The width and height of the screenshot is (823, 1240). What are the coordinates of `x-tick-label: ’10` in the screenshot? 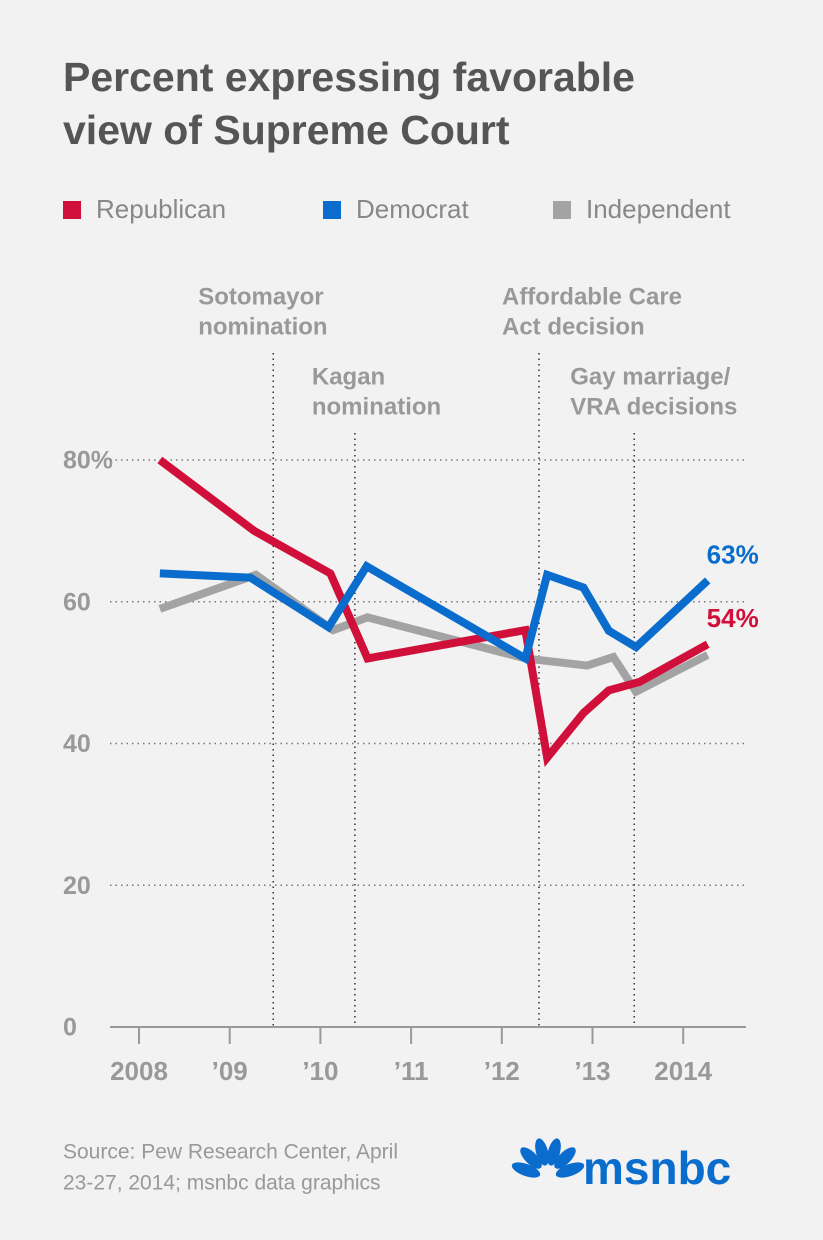 It's located at (320, 1071).